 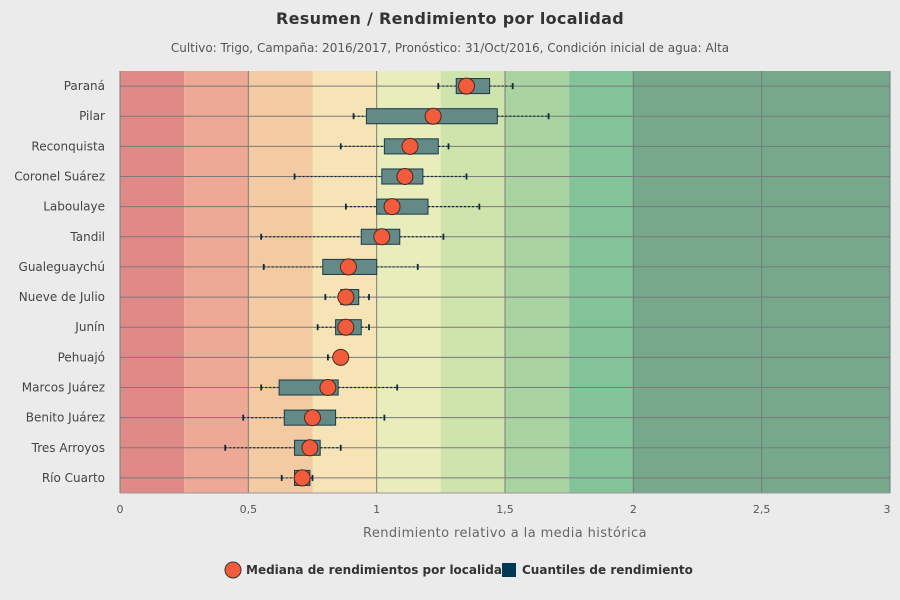 What do you see at coordinates (348, 267) in the screenshot?
I see `median-point-Gualeguaychú` at bounding box center [348, 267].